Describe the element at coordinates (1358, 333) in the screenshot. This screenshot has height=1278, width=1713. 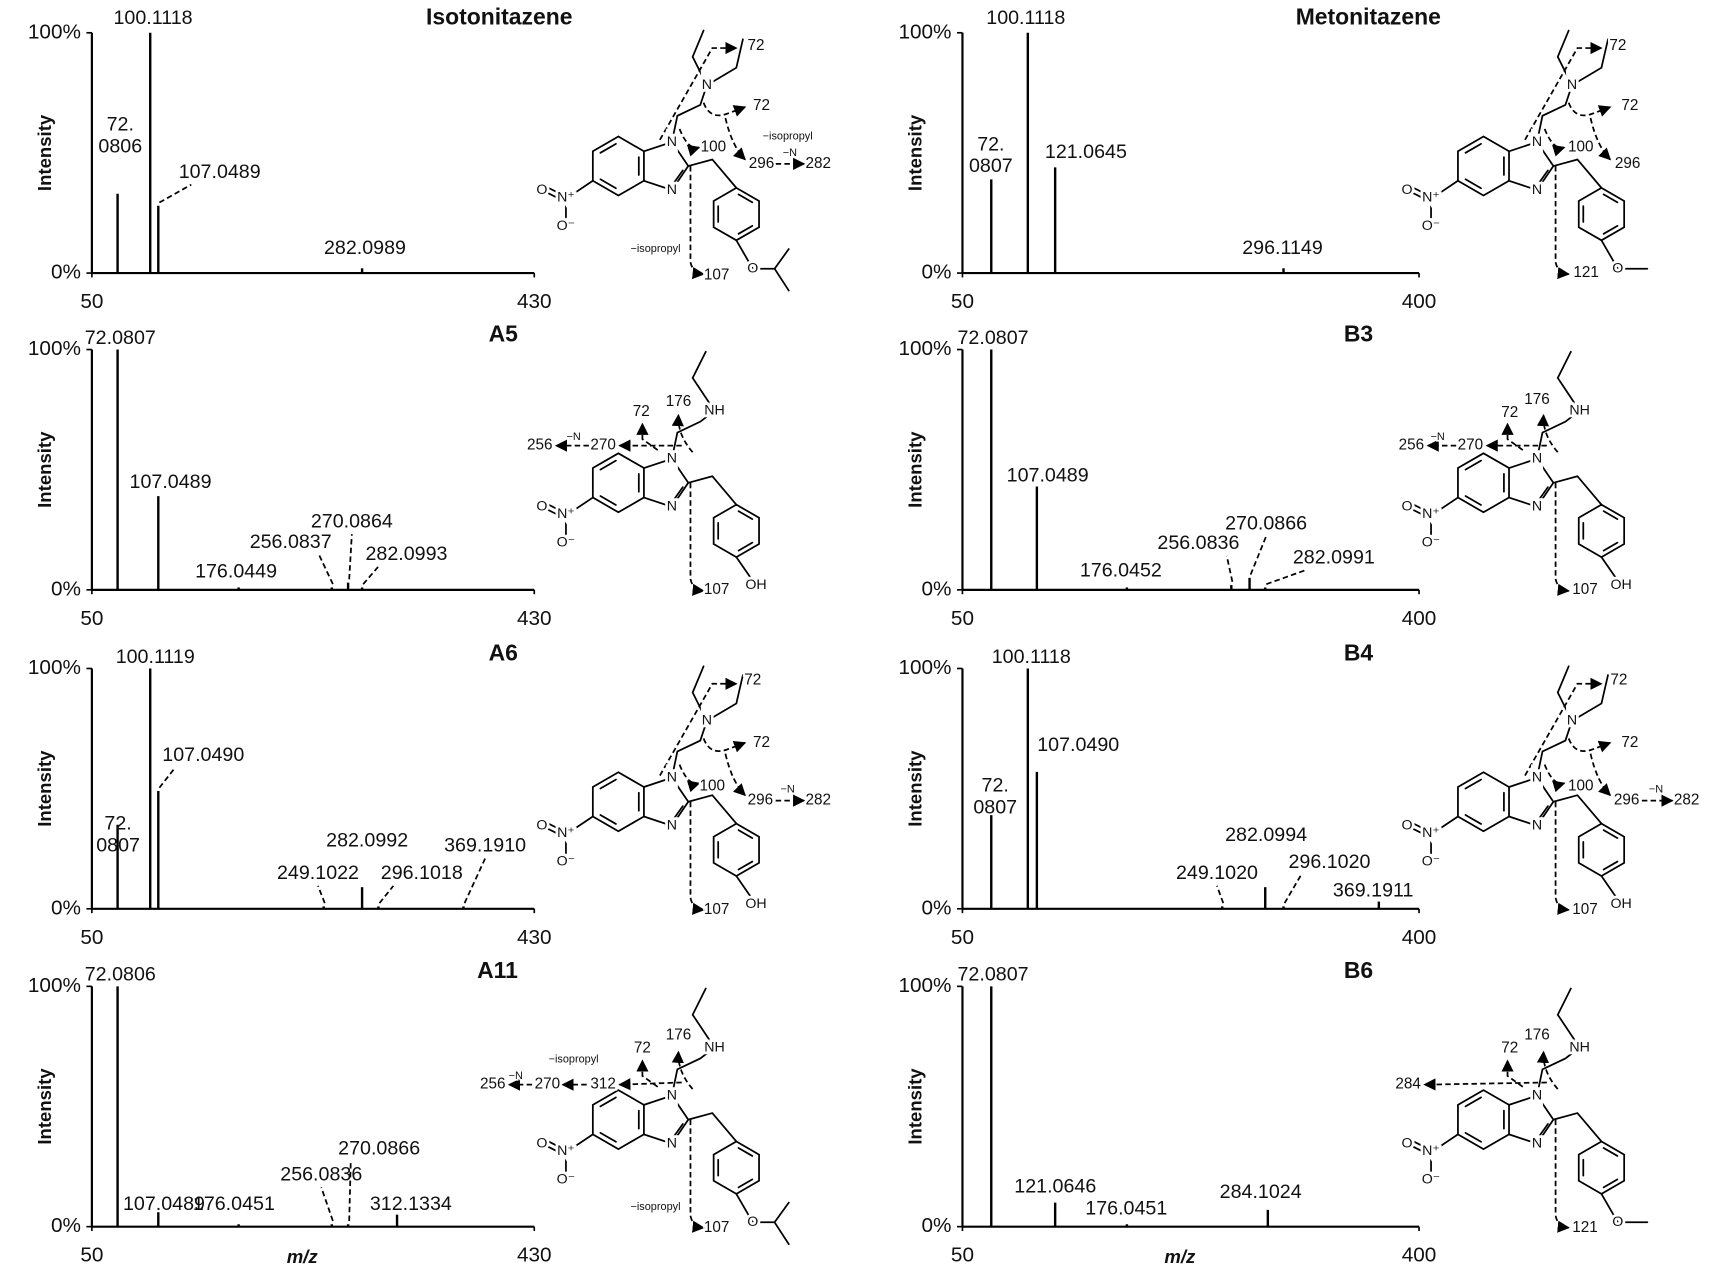
I see `chart-title: B3` at that location.